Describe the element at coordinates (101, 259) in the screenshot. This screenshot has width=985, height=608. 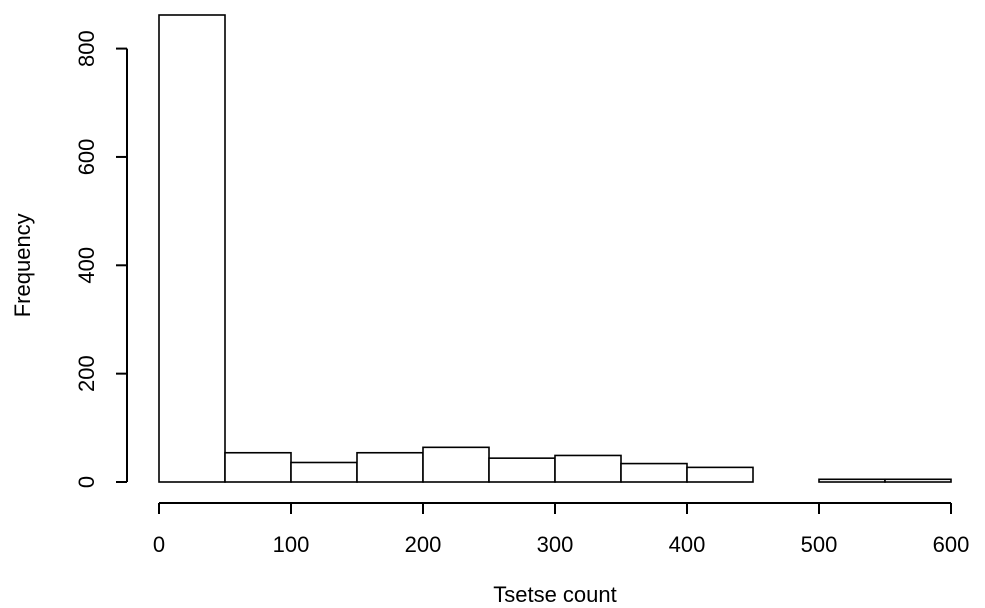
I see `y-axis: 0 200 400 600 800` at that location.